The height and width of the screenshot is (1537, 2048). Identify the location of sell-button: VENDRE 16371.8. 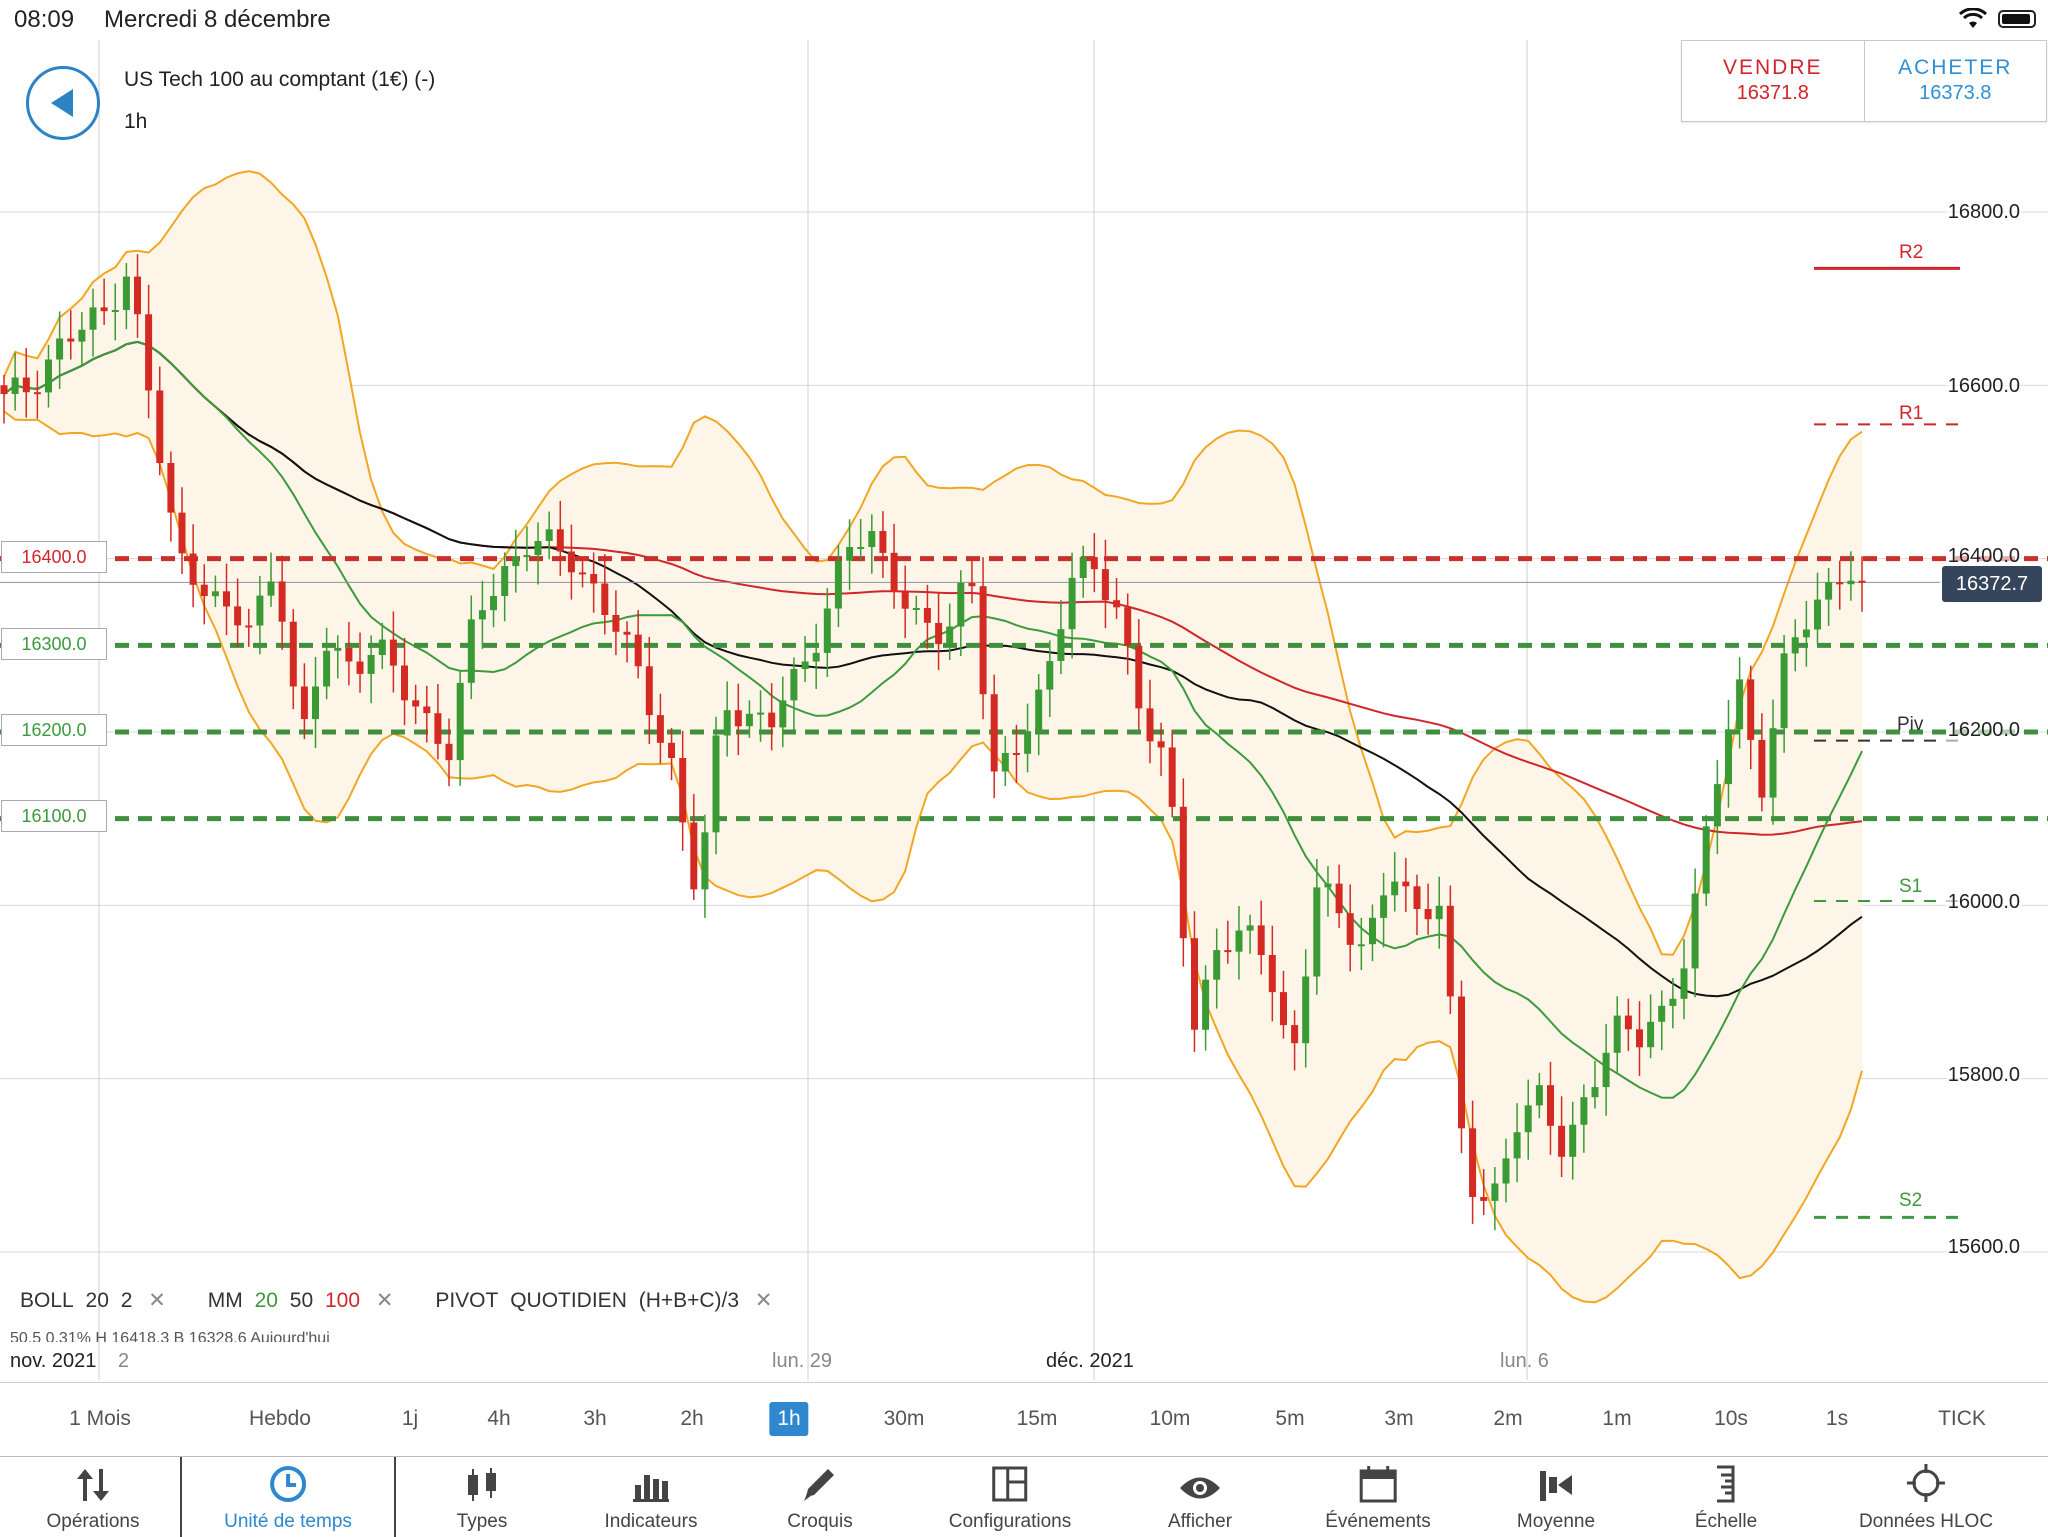
(1773, 81).